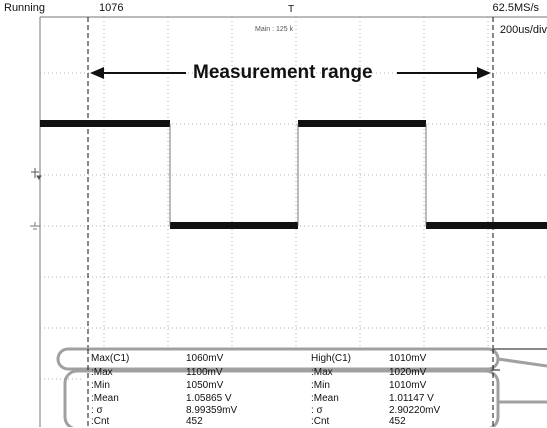 This screenshot has width=547, height=428. What do you see at coordinates (331, 358) in the screenshot?
I see `right-param-name: High(C1)` at bounding box center [331, 358].